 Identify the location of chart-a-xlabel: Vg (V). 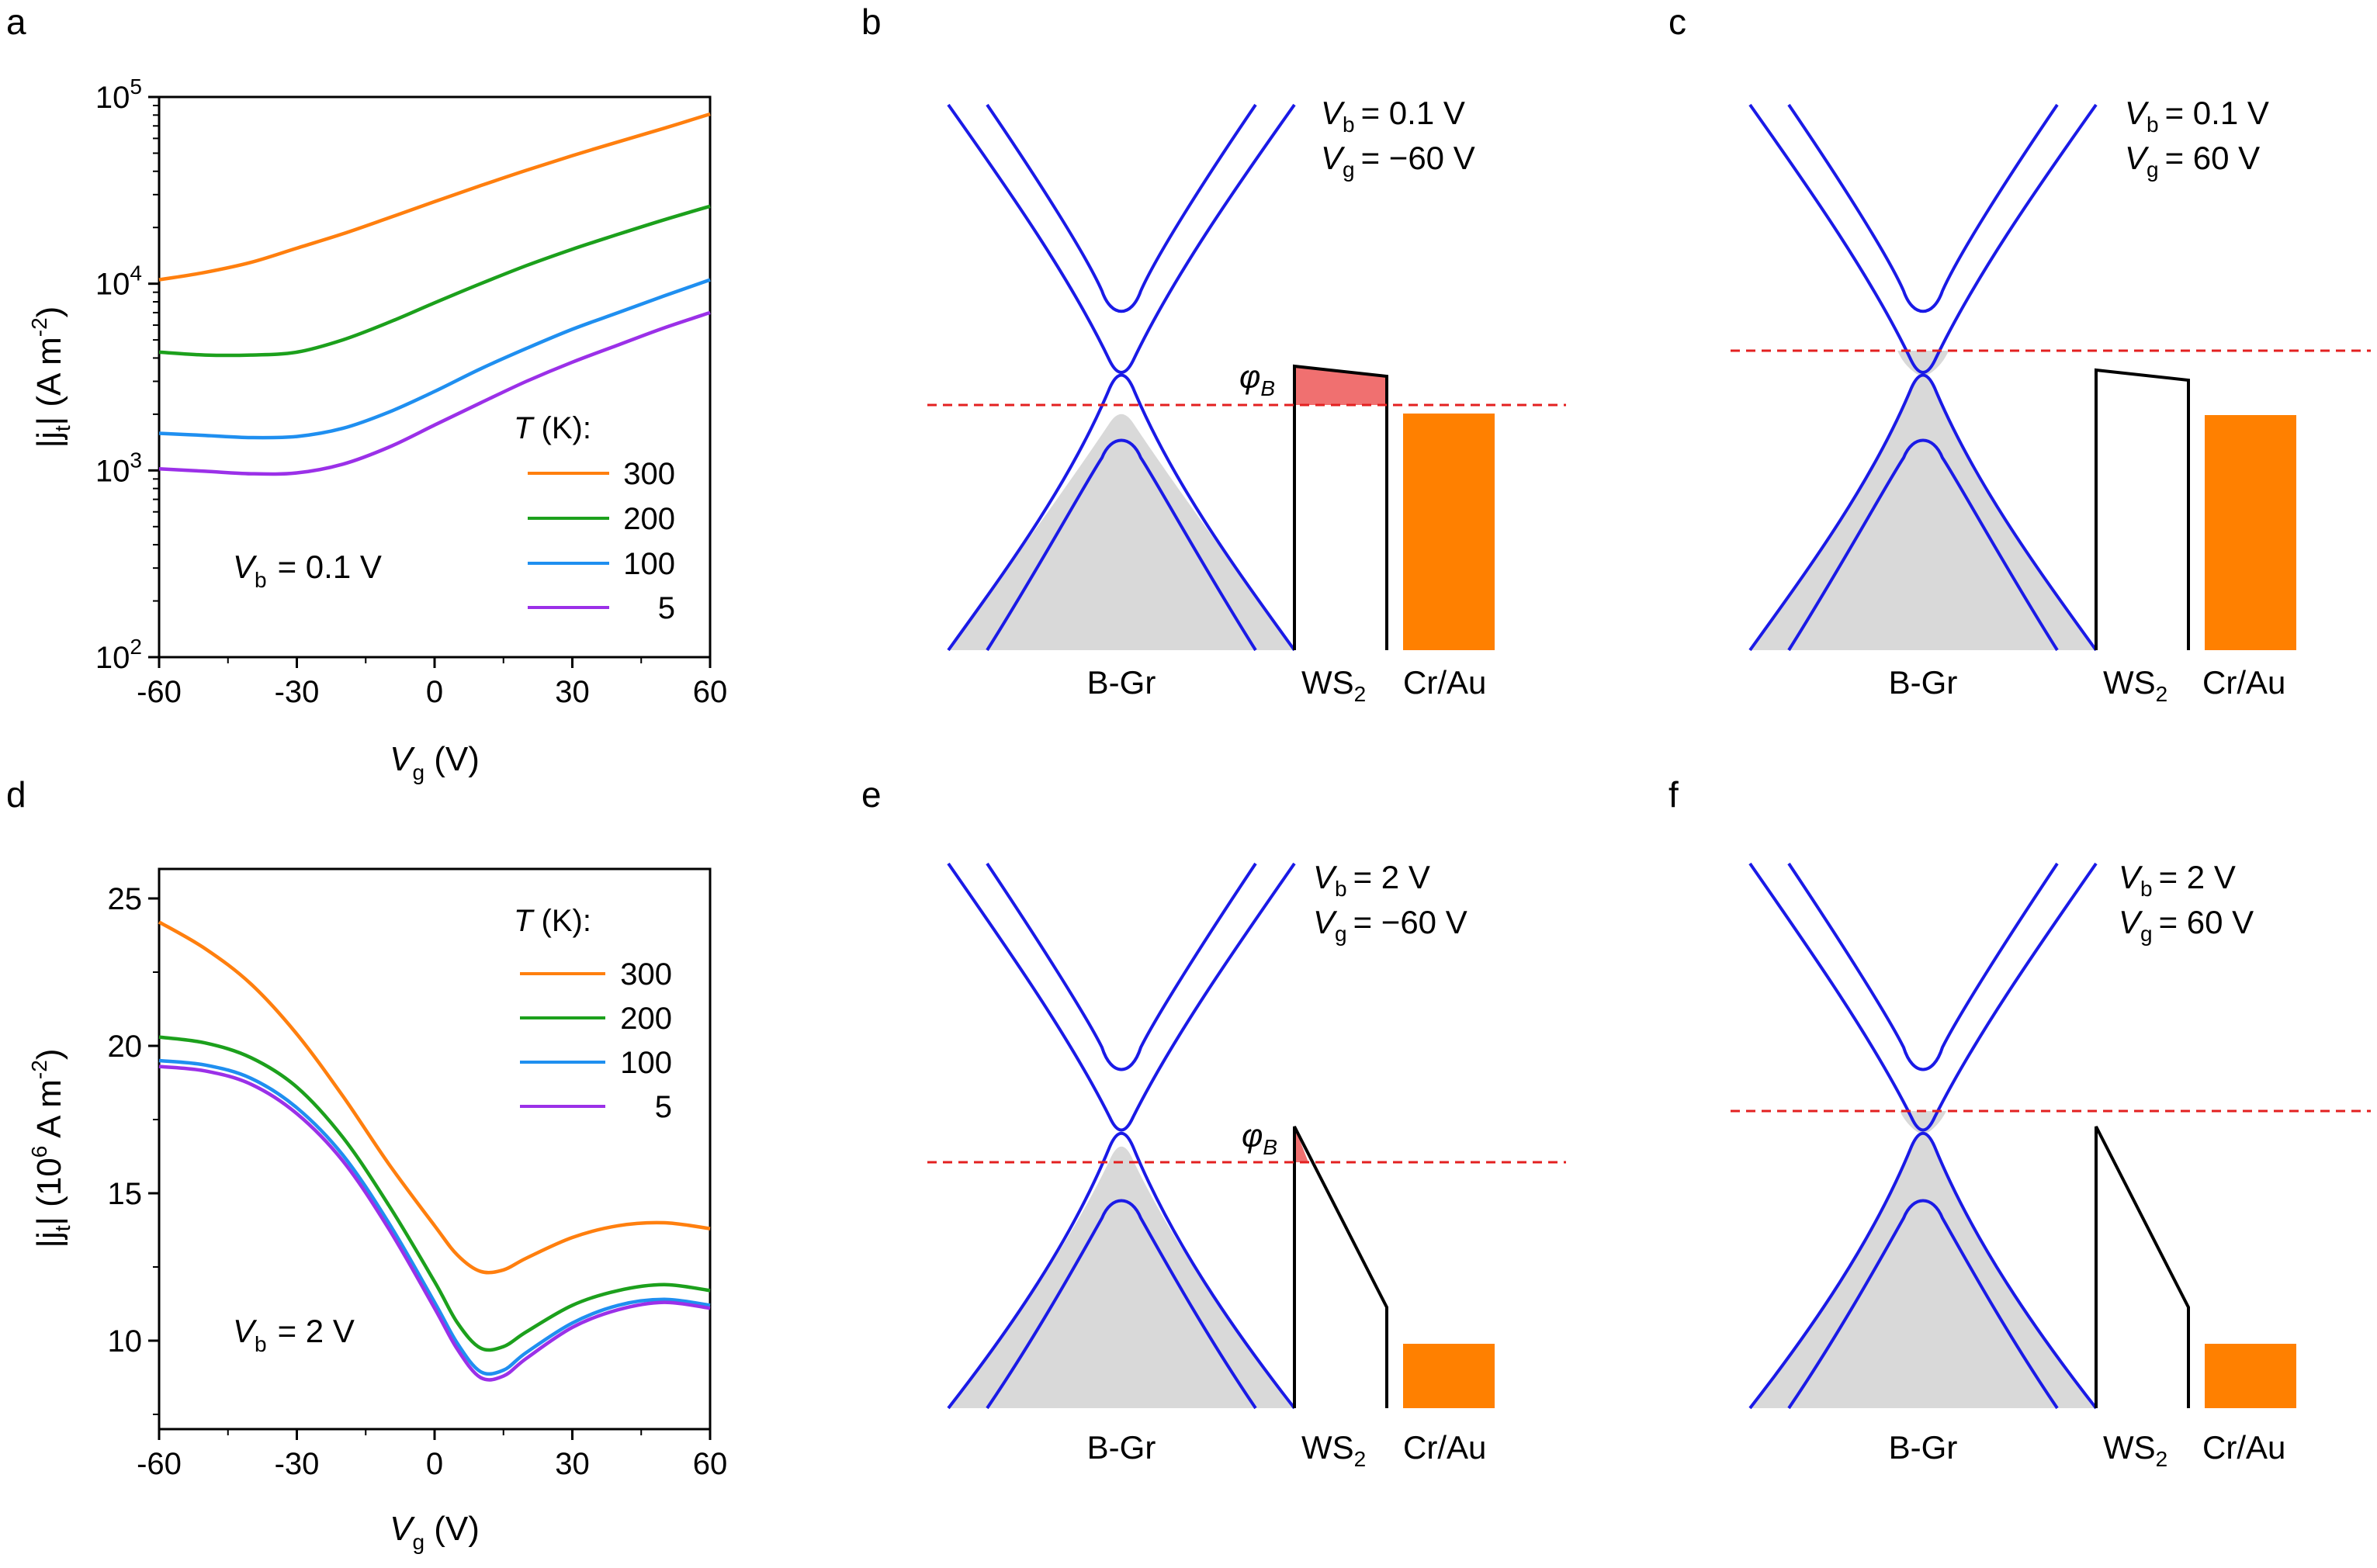
(435, 762).